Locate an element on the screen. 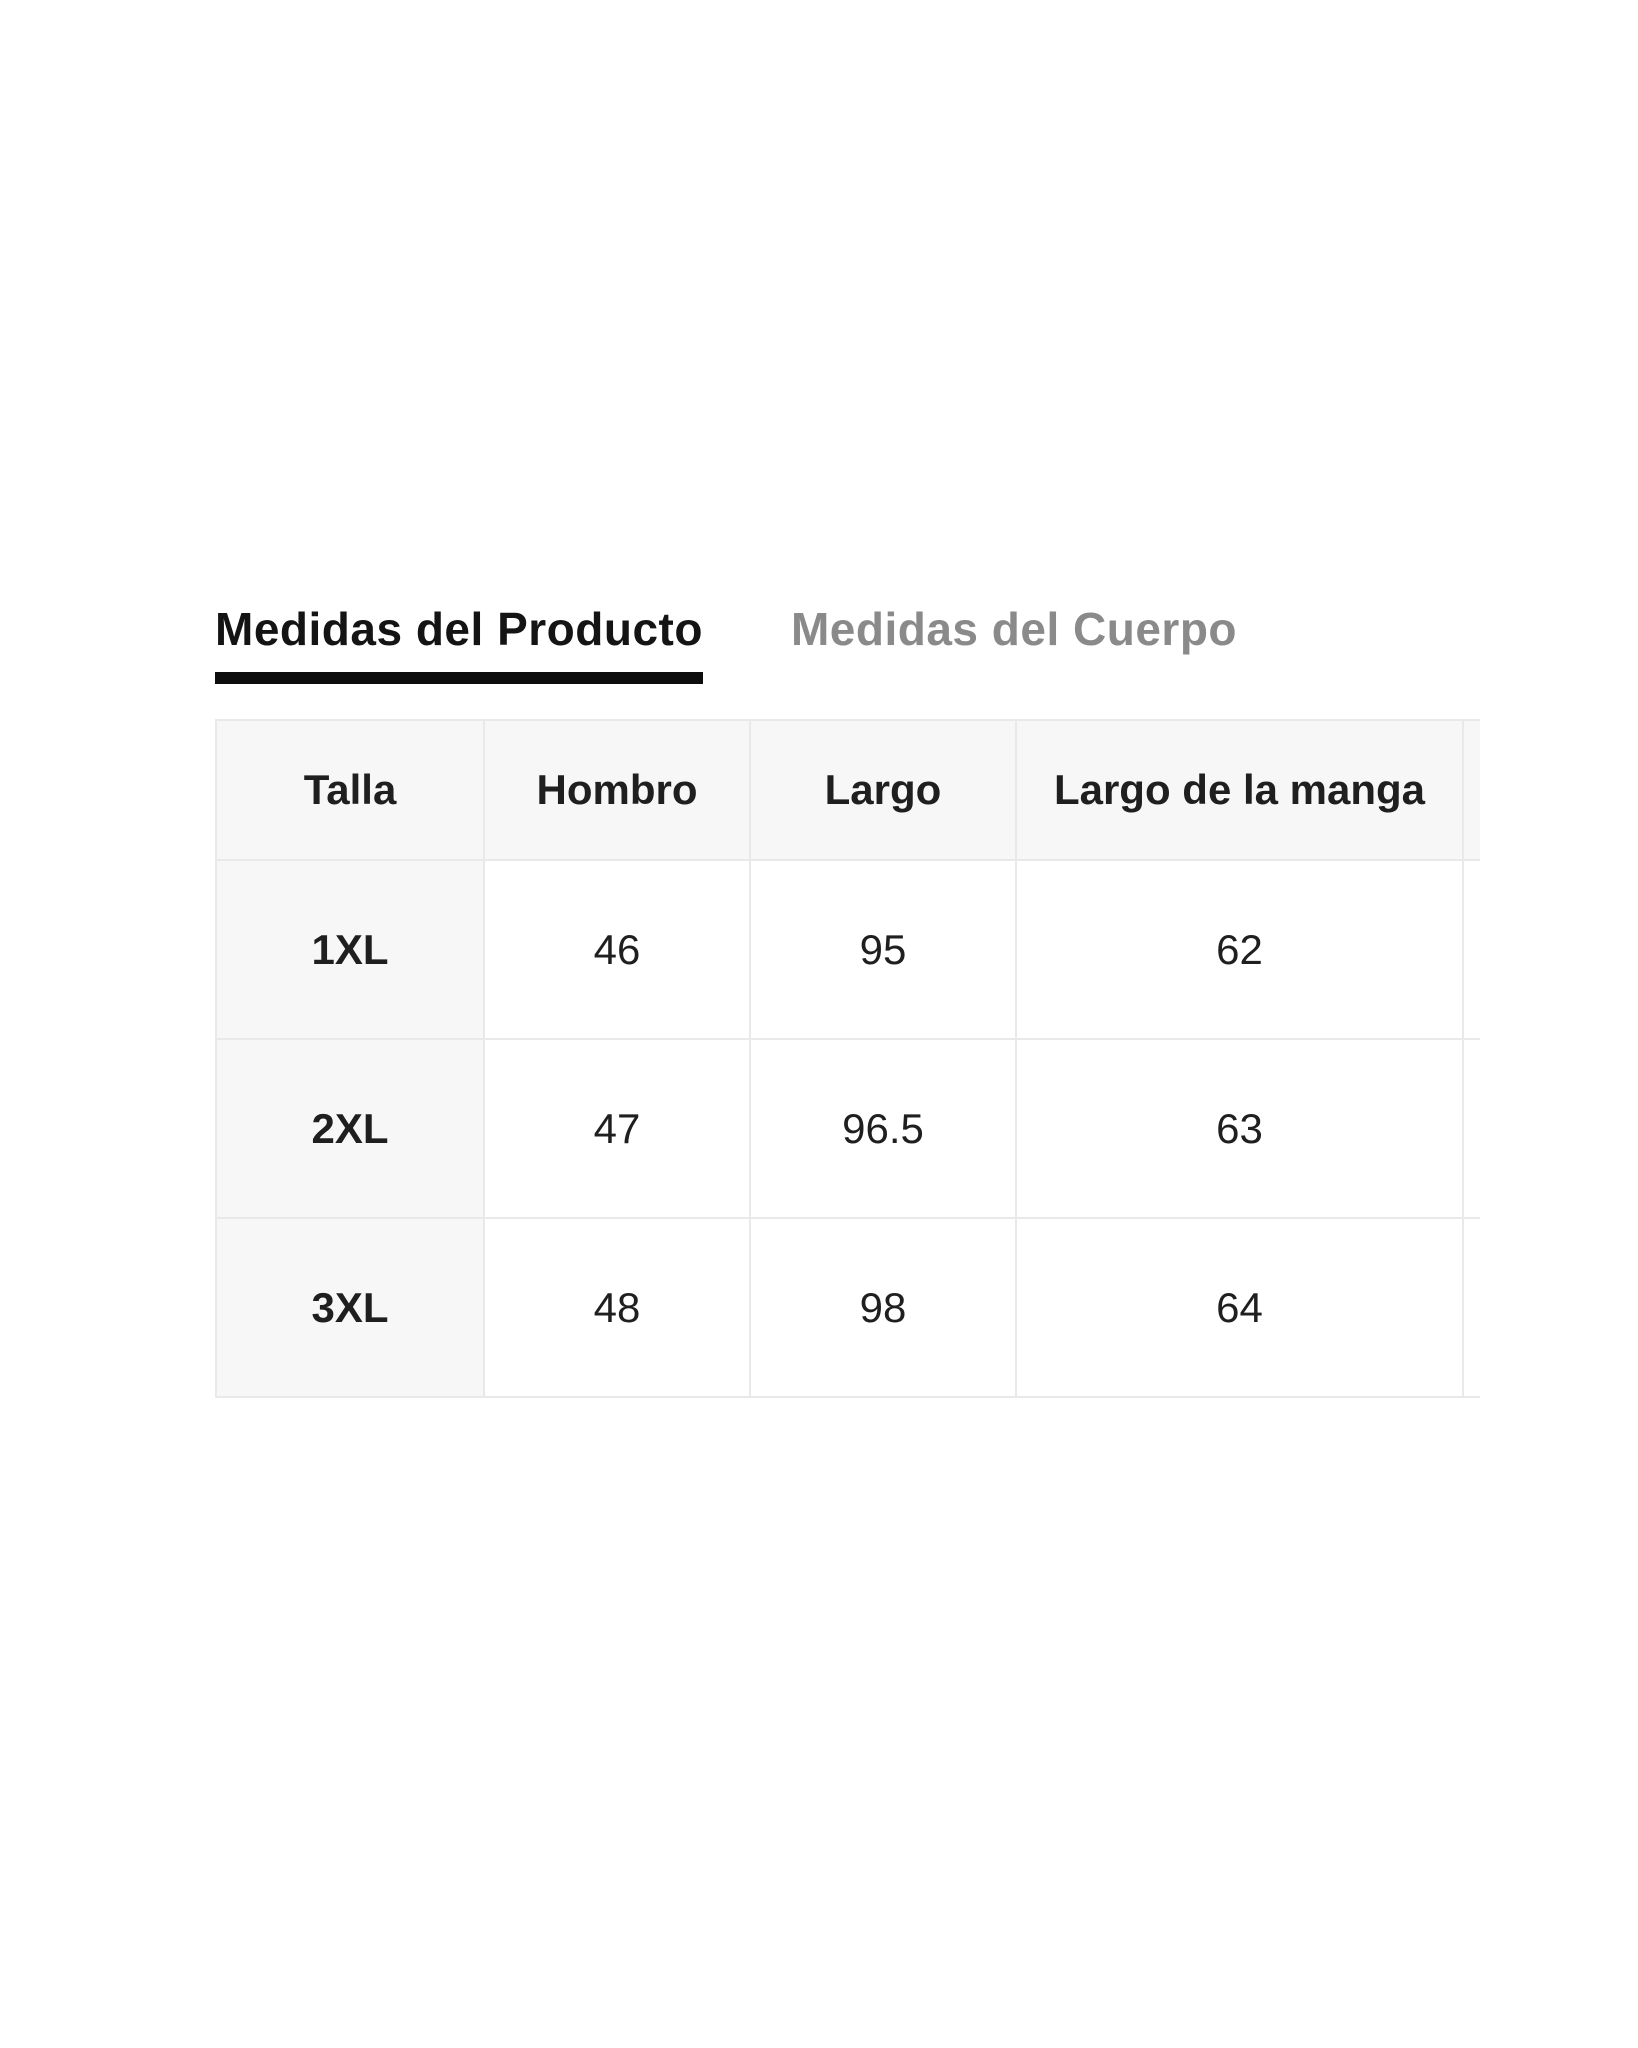 The image size is (1638, 2048). hombro-value-cell: 48 is located at coordinates (617, 1307).